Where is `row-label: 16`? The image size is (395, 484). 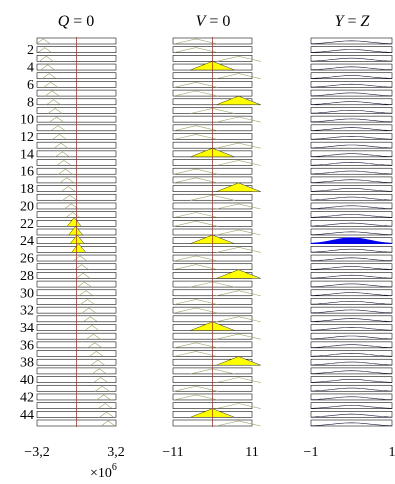
row-label: 16 is located at coordinates (27, 172).